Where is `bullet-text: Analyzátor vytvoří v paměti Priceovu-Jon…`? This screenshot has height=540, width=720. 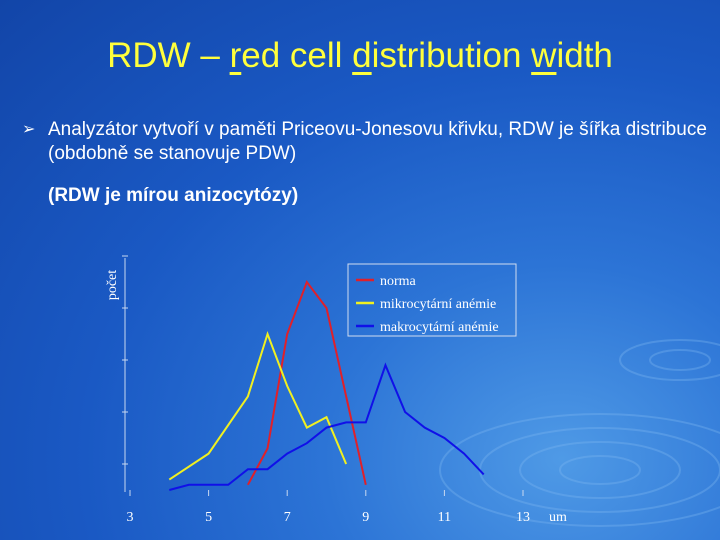 bullet-text: Analyzátor vytvoří v paměti Priceovu-Jon… is located at coordinates (377, 141).